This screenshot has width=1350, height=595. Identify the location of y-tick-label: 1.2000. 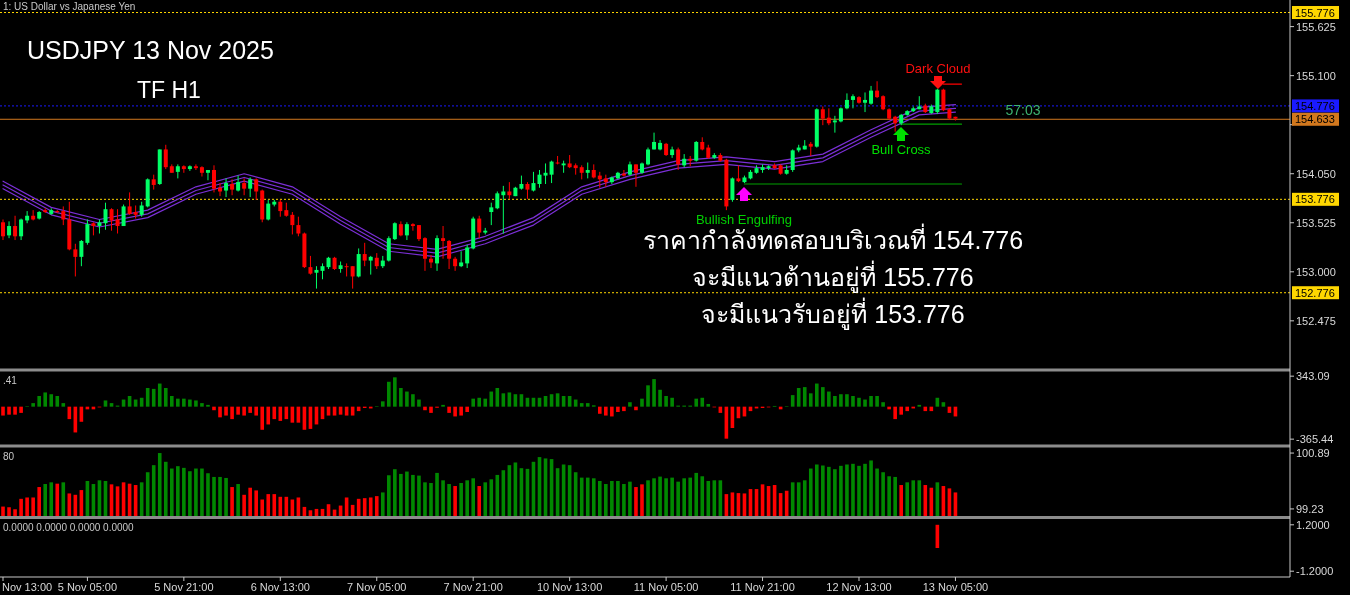
(1313, 524).